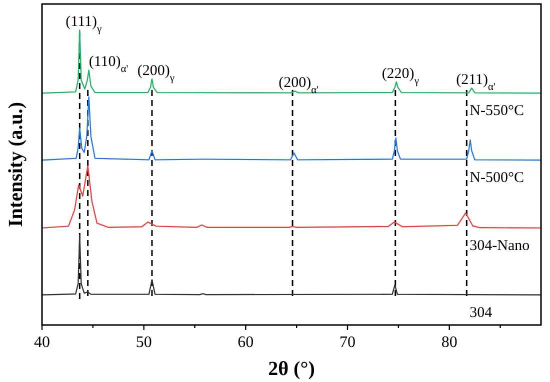 The width and height of the screenshot is (550, 382). I want to click on y-axis-title: Intensity (a.u.), so click(16, 165).